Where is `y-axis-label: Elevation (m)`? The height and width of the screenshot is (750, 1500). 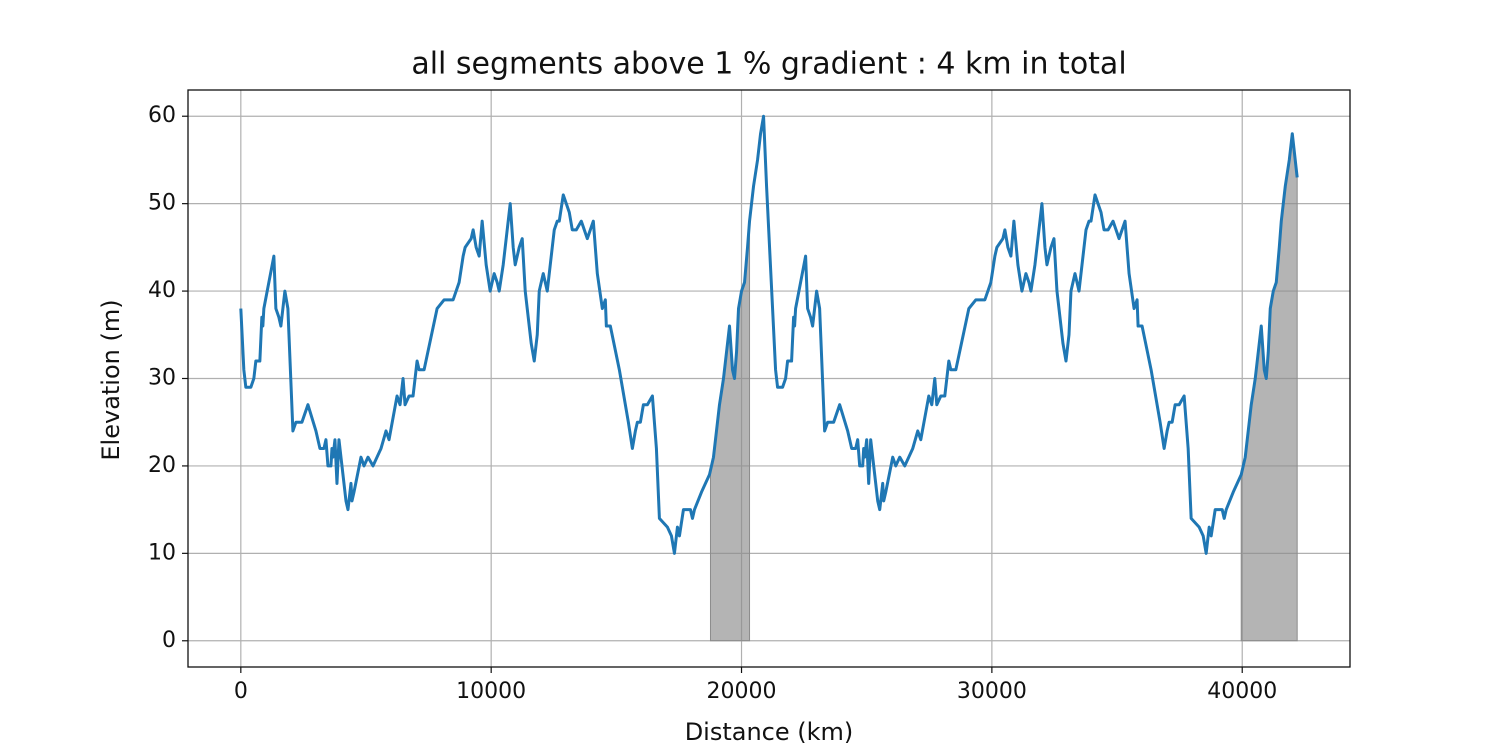 y-axis-label: Elevation (m) is located at coordinates (111, 379).